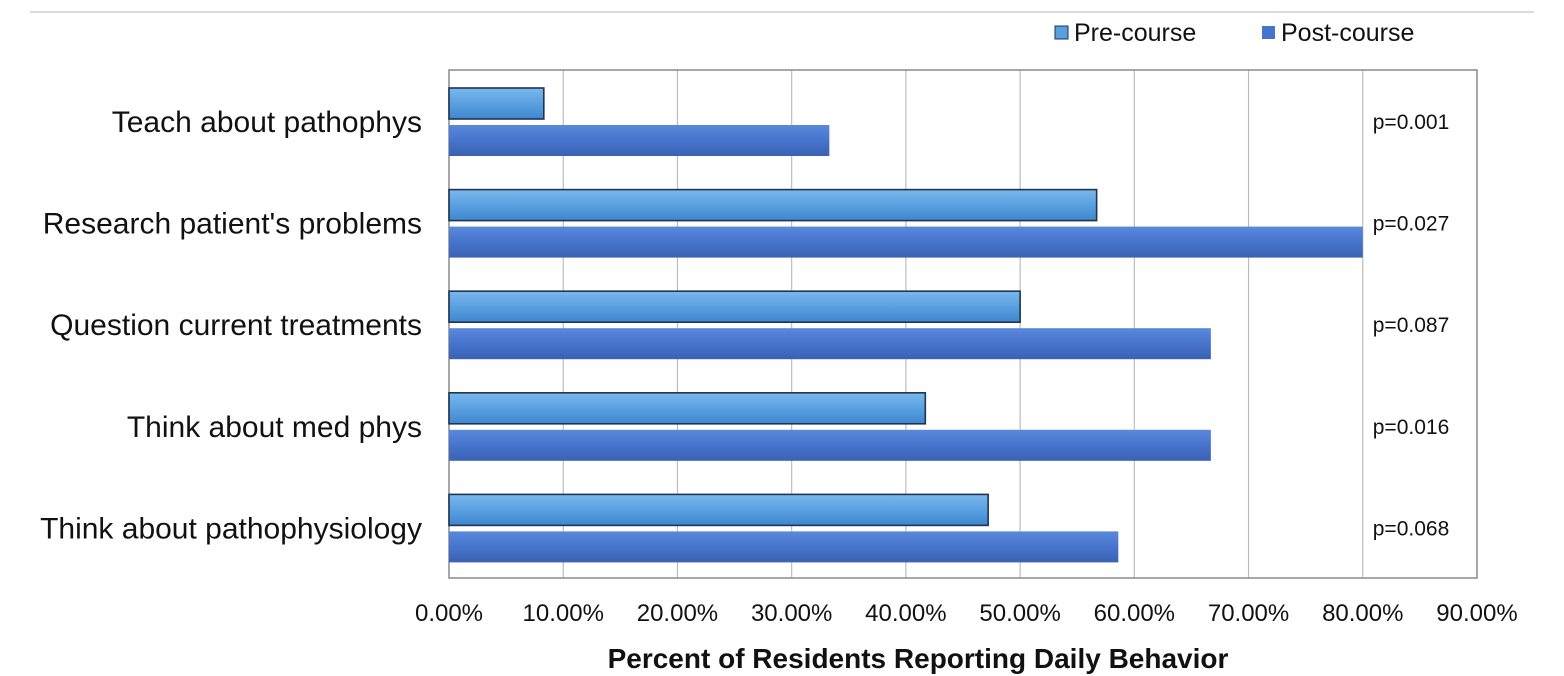  I want to click on category-label: Think about med phys, so click(274, 427).